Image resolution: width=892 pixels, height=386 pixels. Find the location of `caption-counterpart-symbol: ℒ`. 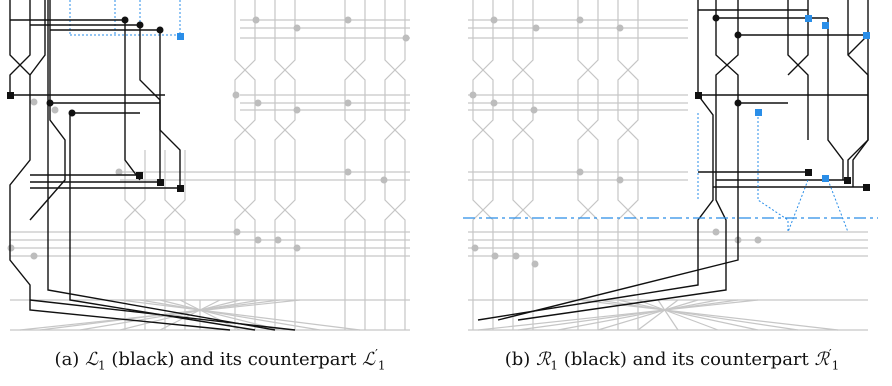

caption-counterpart-symbol: ℒ is located at coordinates (369, 359).